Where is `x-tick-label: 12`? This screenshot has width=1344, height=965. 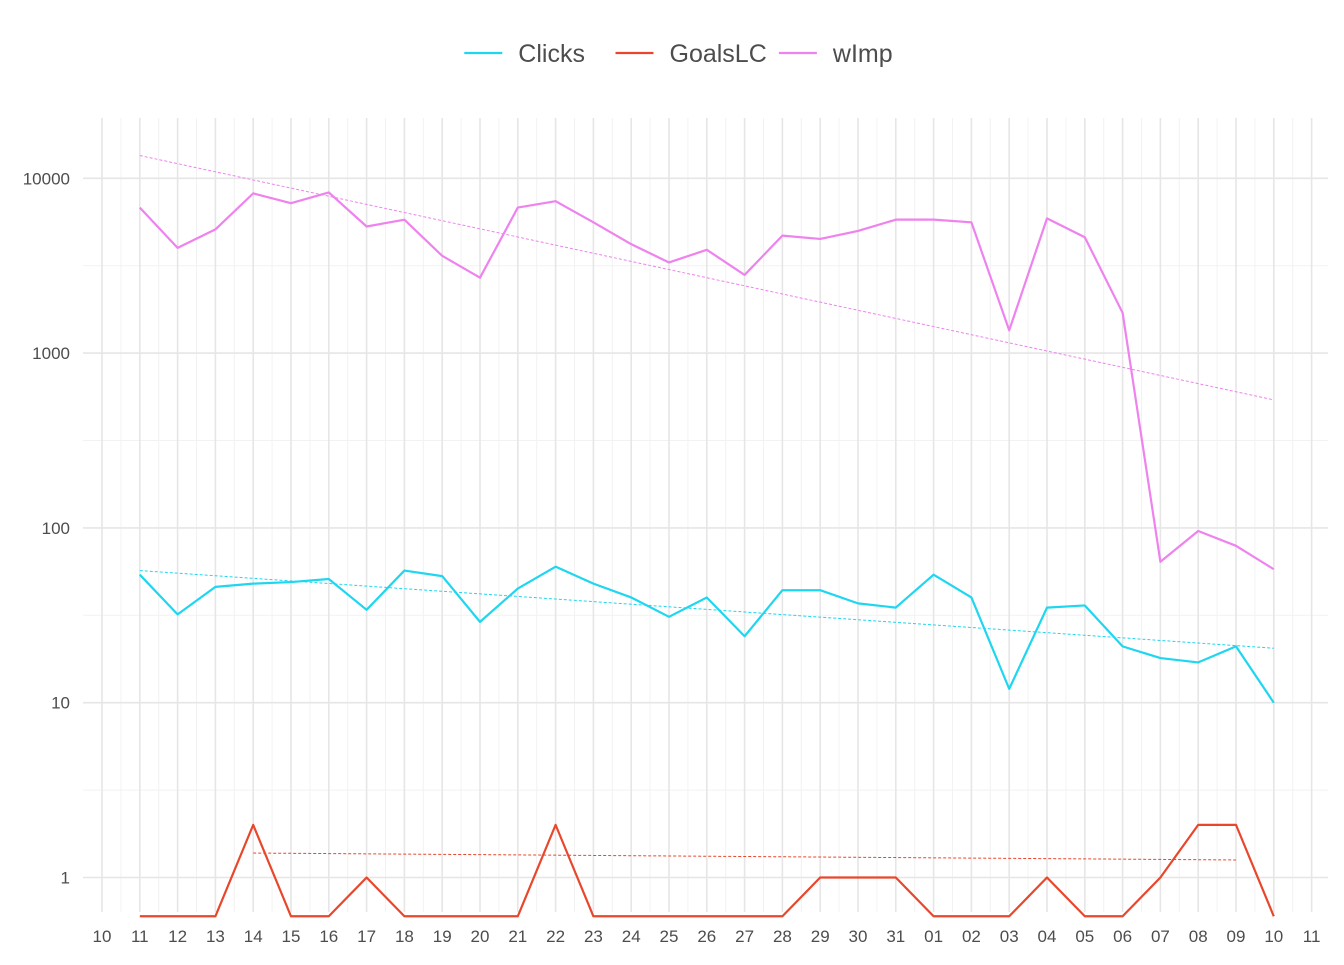 x-tick-label: 12 is located at coordinates (177, 936).